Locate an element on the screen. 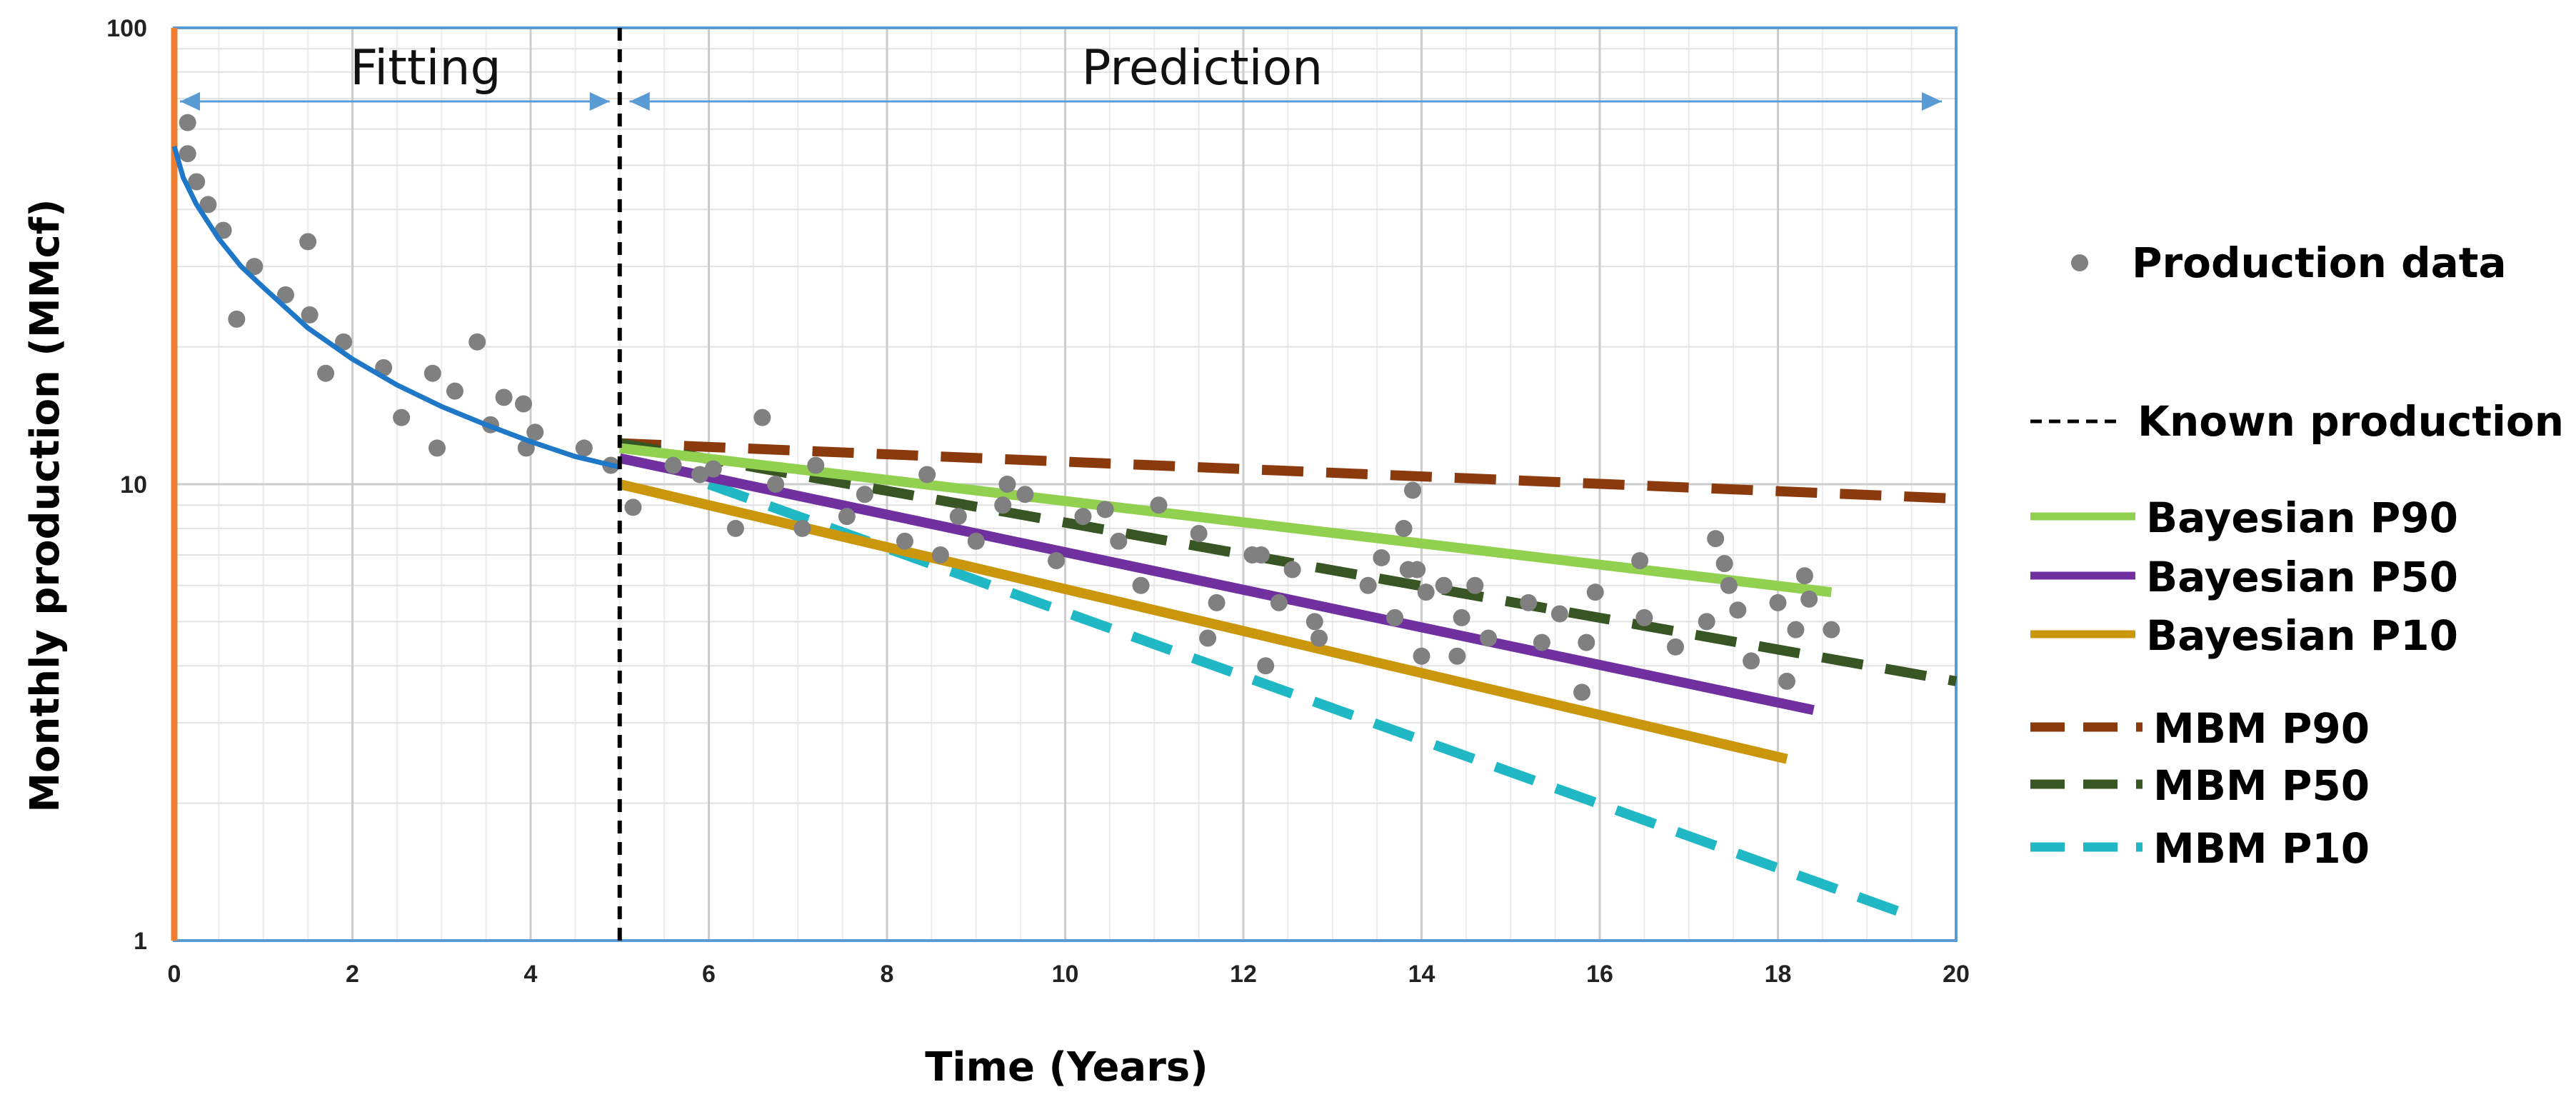  legend-label: Known production is located at coordinates (2351, 421).